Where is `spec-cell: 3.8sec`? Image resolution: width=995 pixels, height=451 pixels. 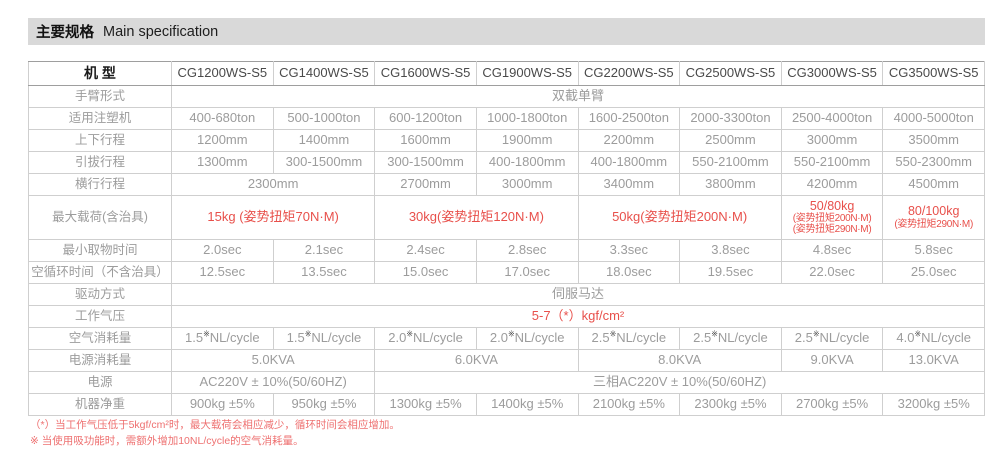 spec-cell: 3.8sec is located at coordinates (730, 250).